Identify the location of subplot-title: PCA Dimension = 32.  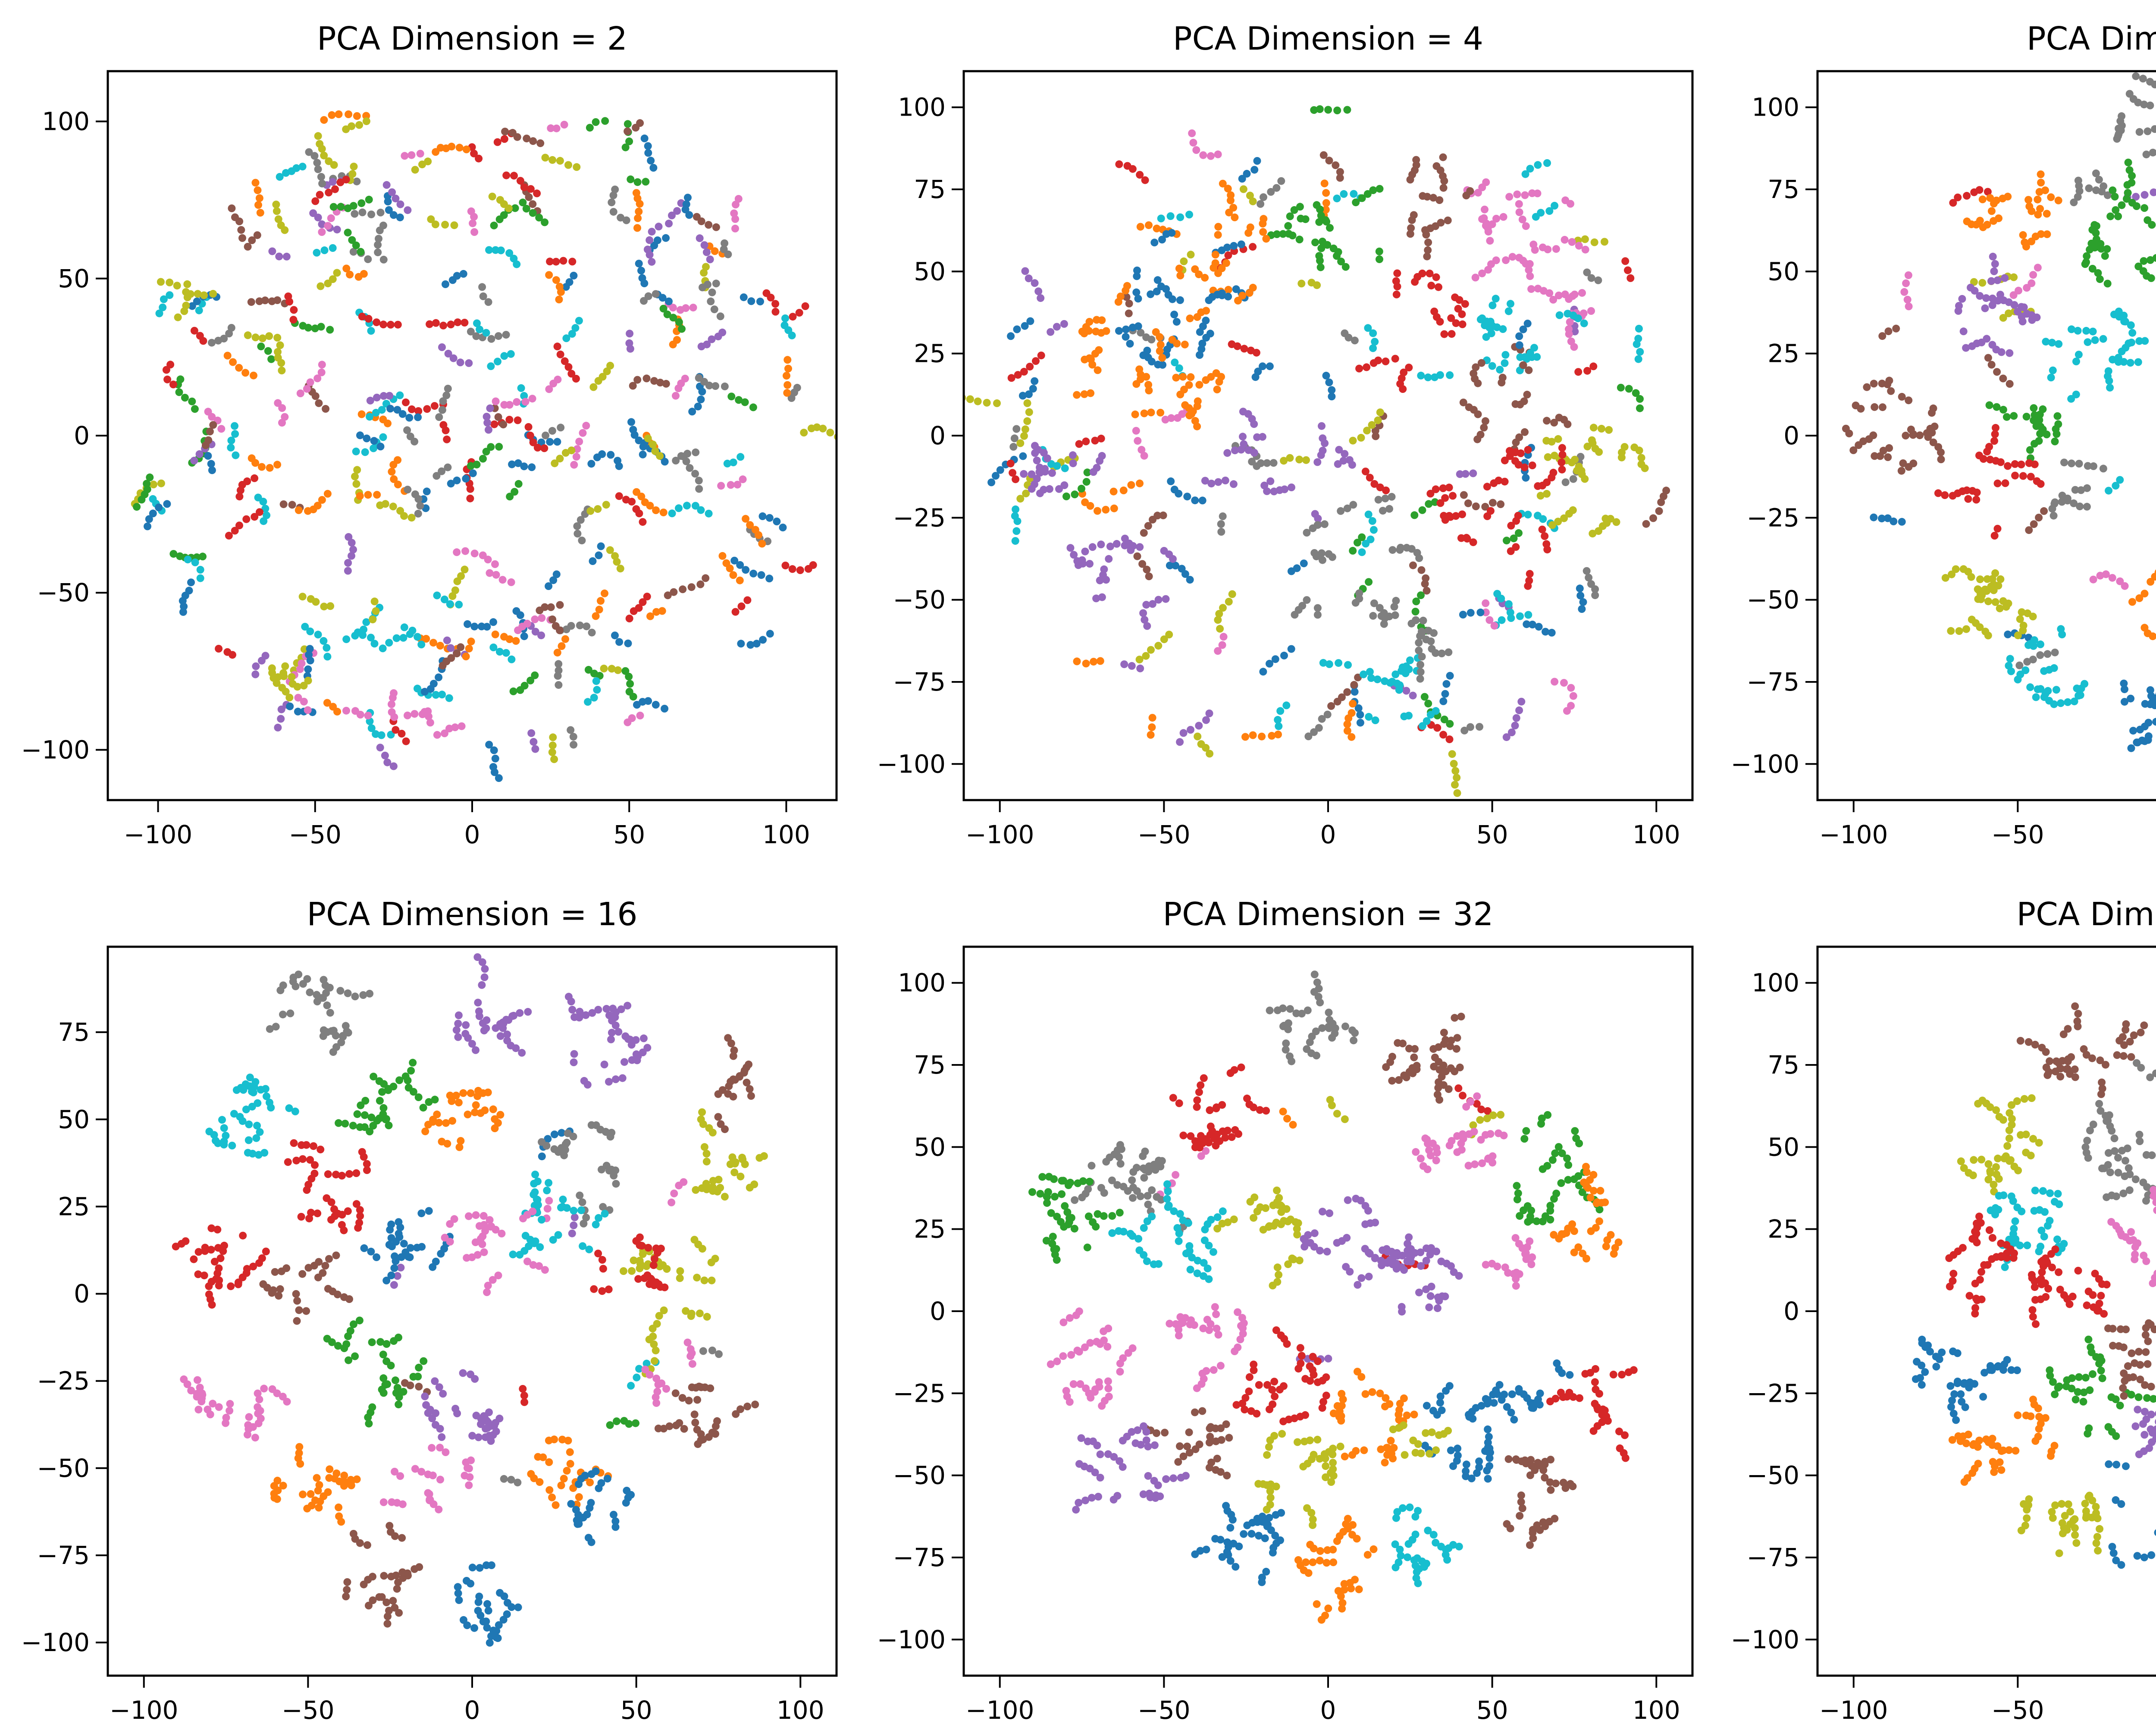
(1328, 914).